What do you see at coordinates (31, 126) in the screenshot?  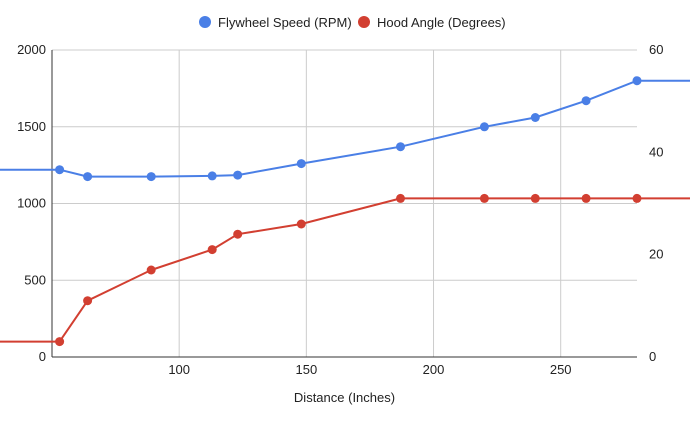 I see `y-left-tick-label: 1500` at bounding box center [31, 126].